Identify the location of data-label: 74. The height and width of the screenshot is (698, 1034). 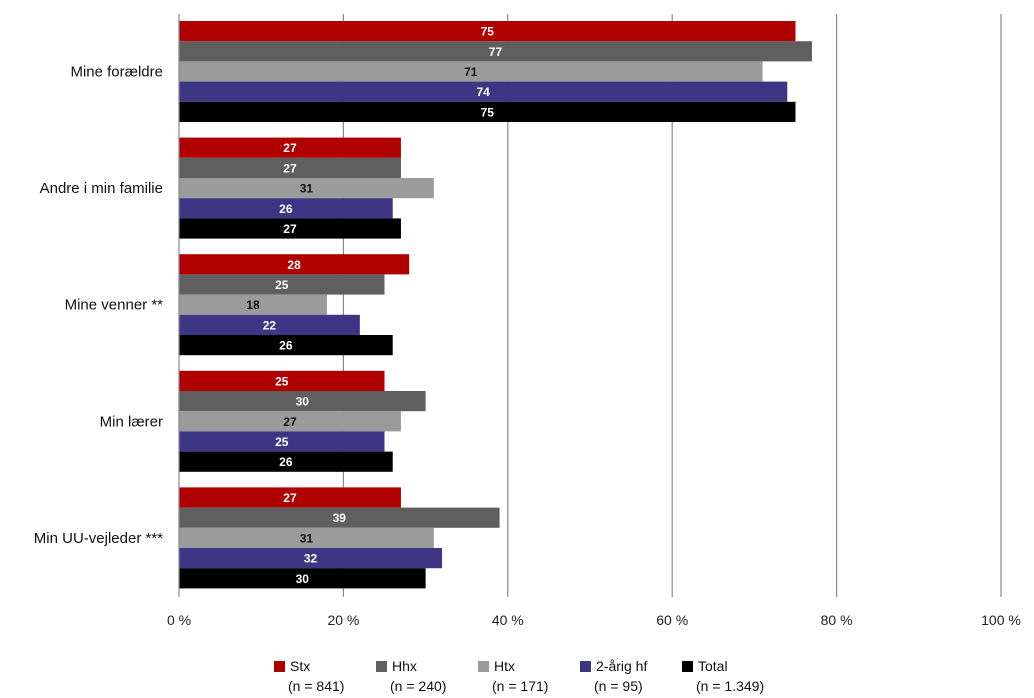
(483, 92).